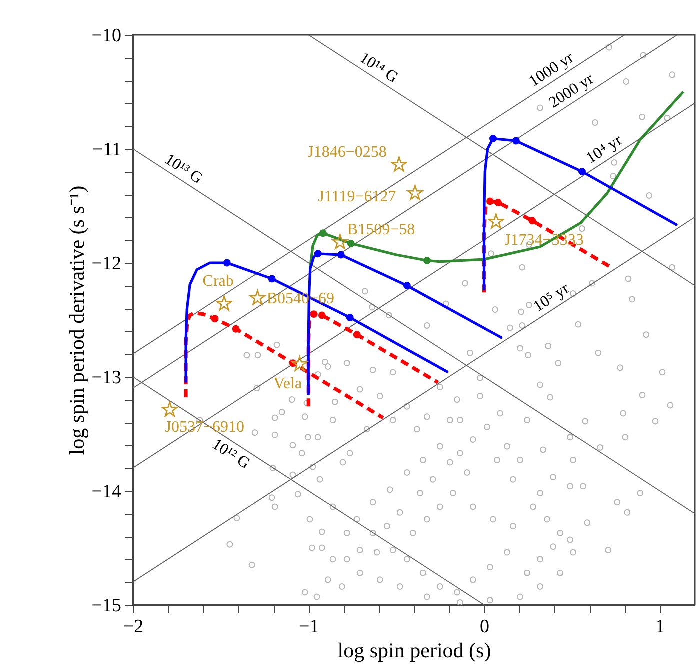 The height and width of the screenshot is (668, 700). What do you see at coordinates (604, 150) in the screenshot?
I see `text: 10⁴ yr` at bounding box center [604, 150].